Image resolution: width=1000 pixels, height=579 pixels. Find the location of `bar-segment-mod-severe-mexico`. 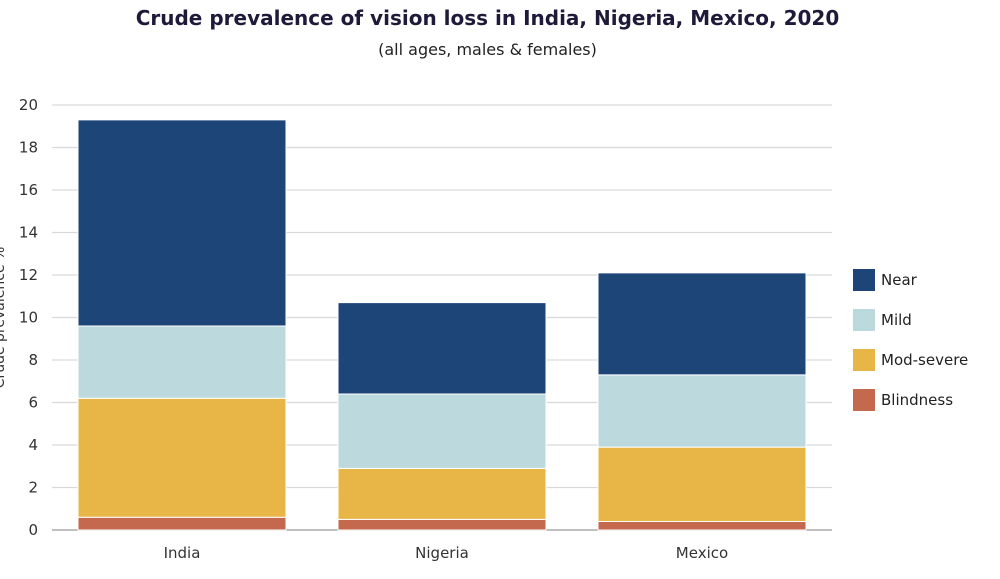

bar-segment-mod-severe-mexico is located at coordinates (702, 484).